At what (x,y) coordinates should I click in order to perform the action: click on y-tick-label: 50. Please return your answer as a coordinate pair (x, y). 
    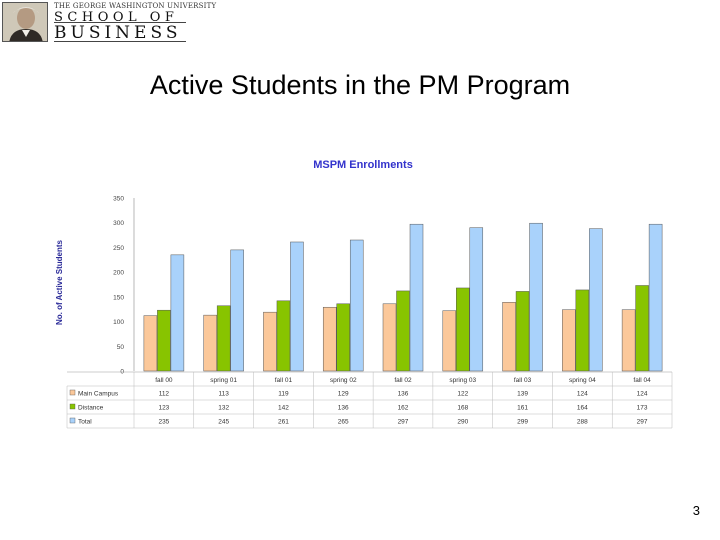
    Looking at the image, I should click on (121, 347).